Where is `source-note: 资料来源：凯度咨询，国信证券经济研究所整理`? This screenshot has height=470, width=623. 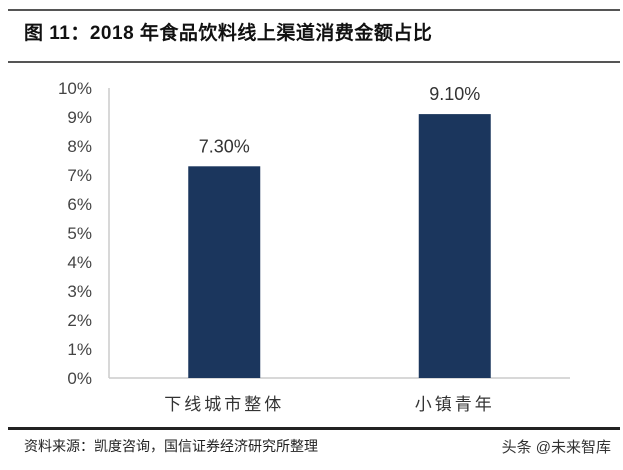
source-note: 资料来源：凯度咨询，国信证券经济研究所整理 is located at coordinates (171, 447).